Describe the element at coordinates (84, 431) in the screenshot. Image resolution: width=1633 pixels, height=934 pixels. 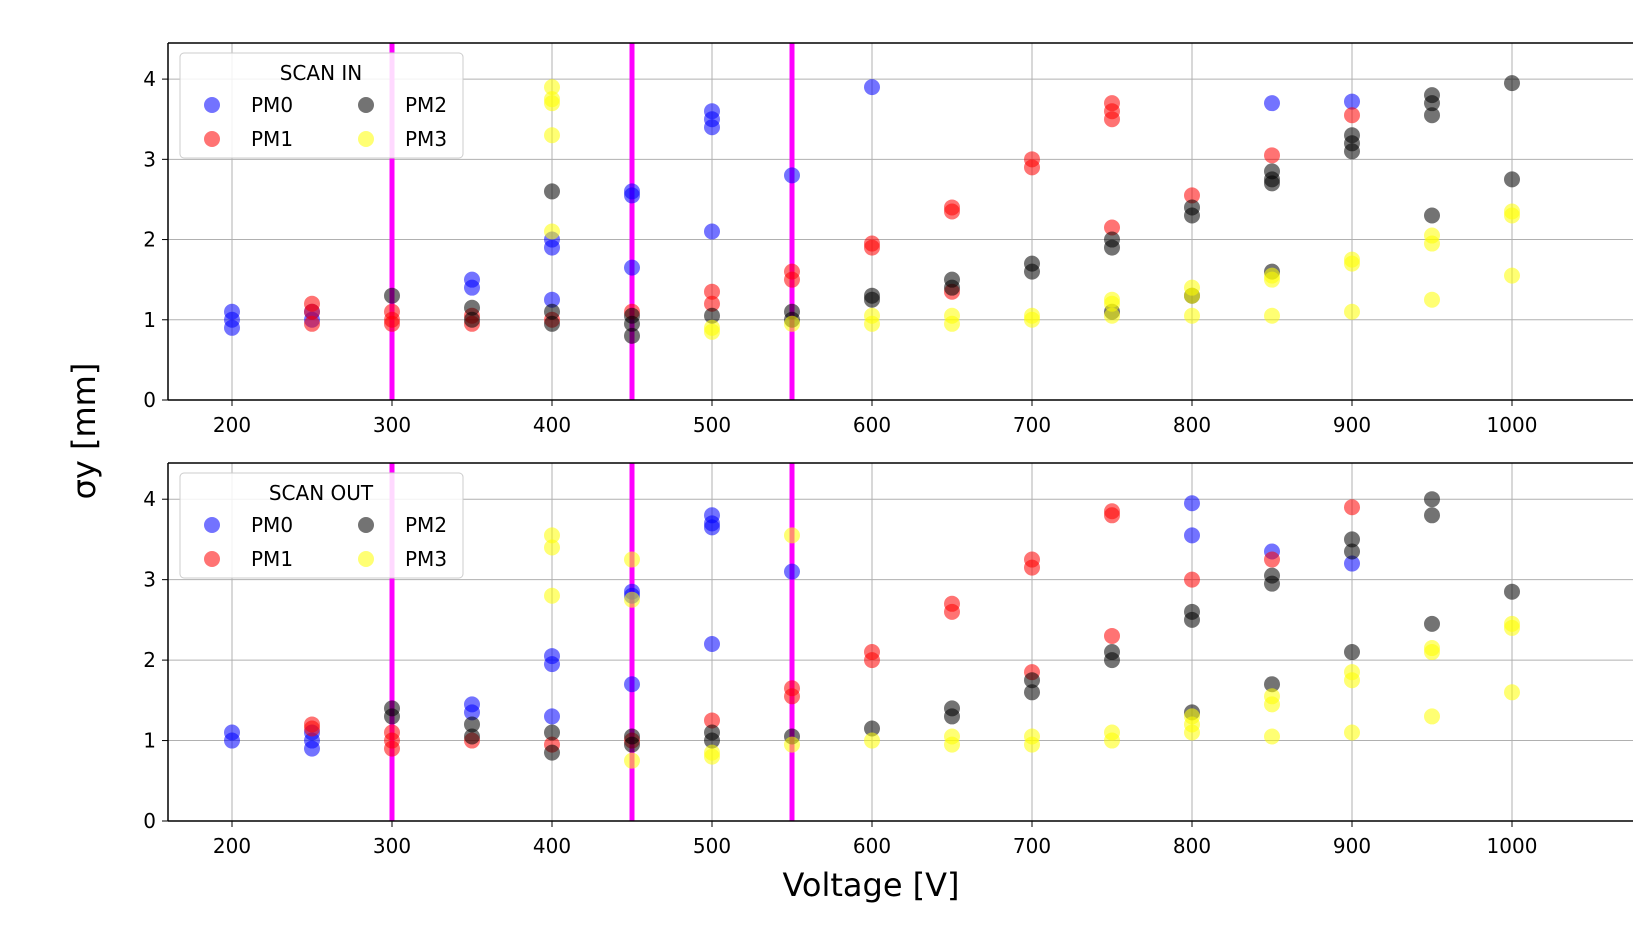
I see `shared-y-axis-label: σy [mm]` at that location.